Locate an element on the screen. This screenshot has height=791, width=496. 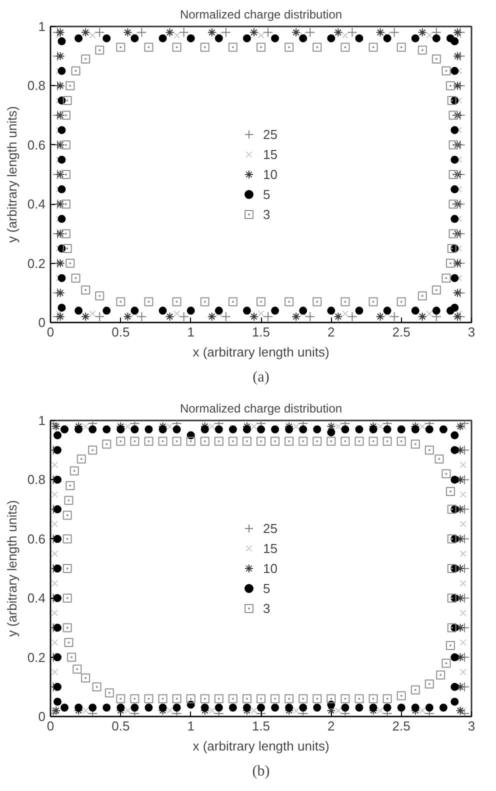
text: (a) is located at coordinates (261, 378).